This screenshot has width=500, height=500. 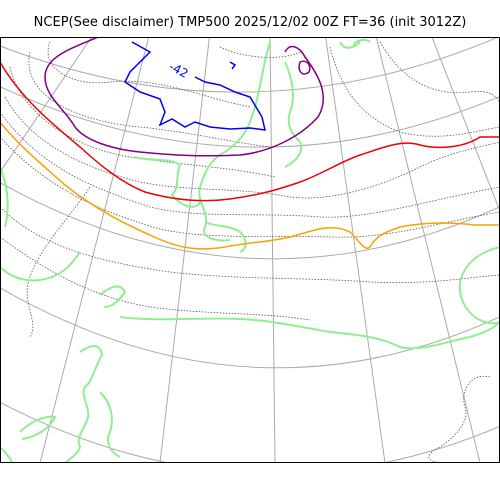 I want to click on purple-isotherm, so click(x=184, y=97).